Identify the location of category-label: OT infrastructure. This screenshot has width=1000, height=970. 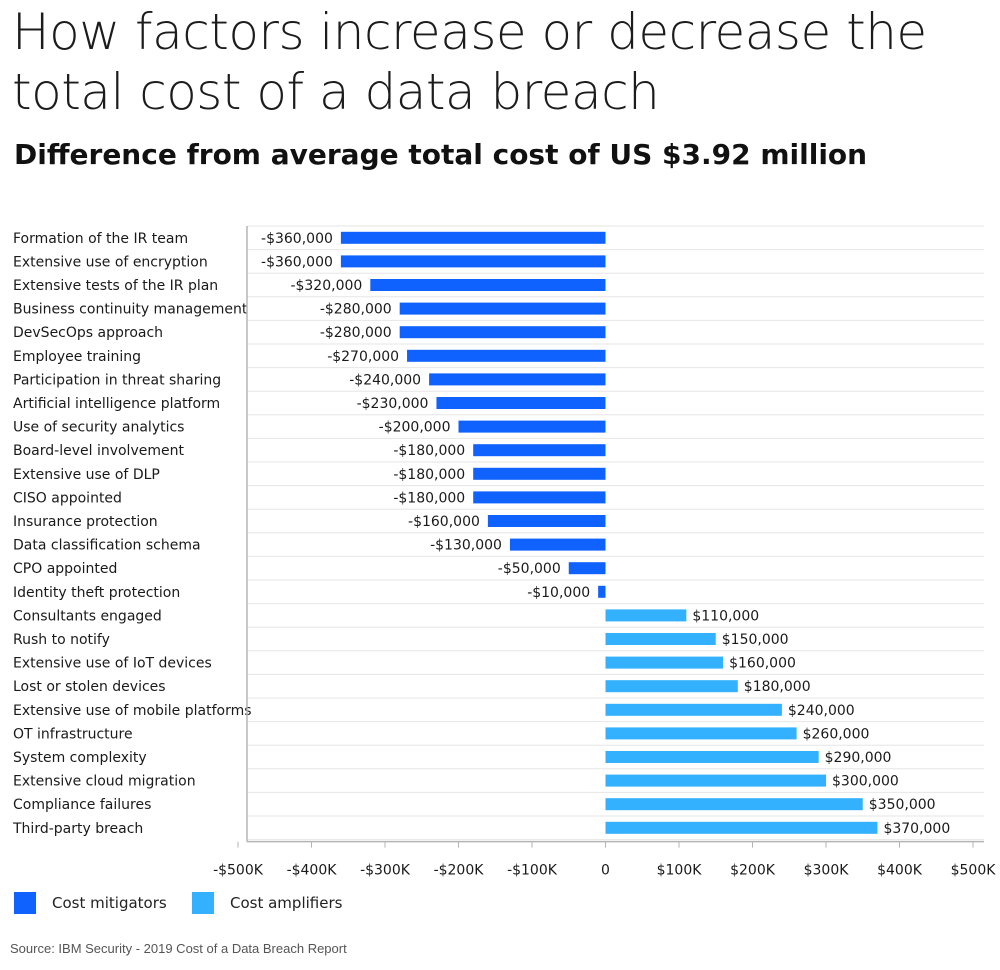
(73, 734).